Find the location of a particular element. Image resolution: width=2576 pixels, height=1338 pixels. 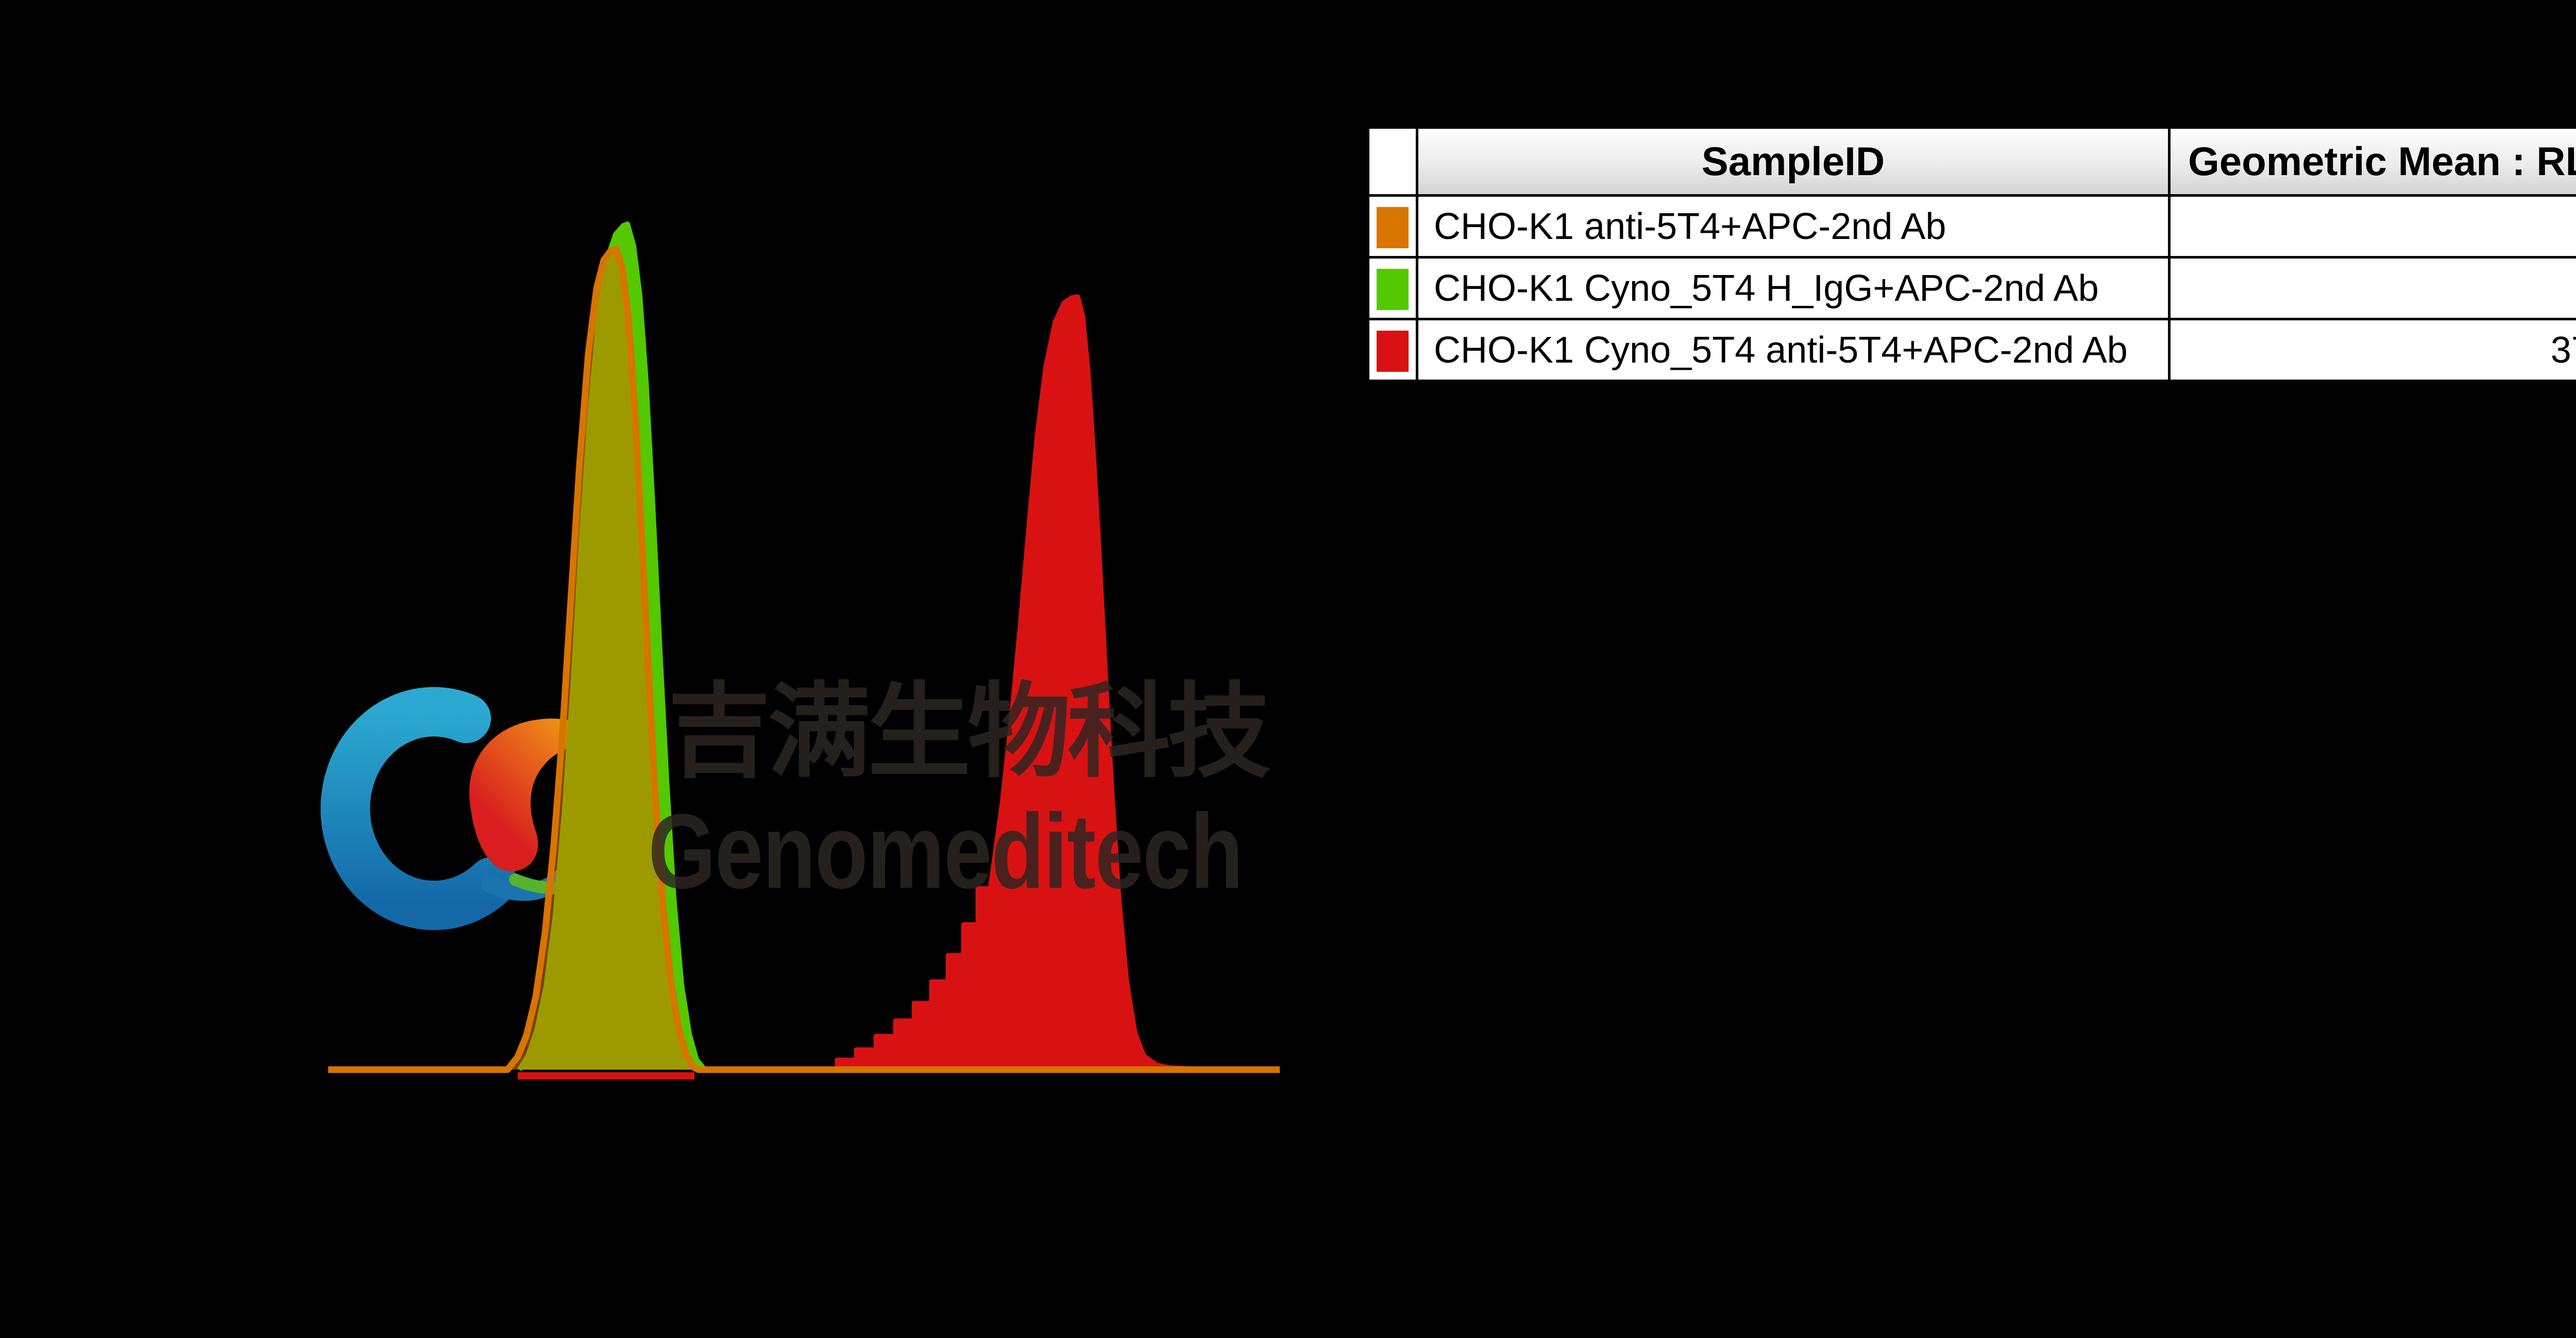

zero-line-underhang is located at coordinates (606, 1075).